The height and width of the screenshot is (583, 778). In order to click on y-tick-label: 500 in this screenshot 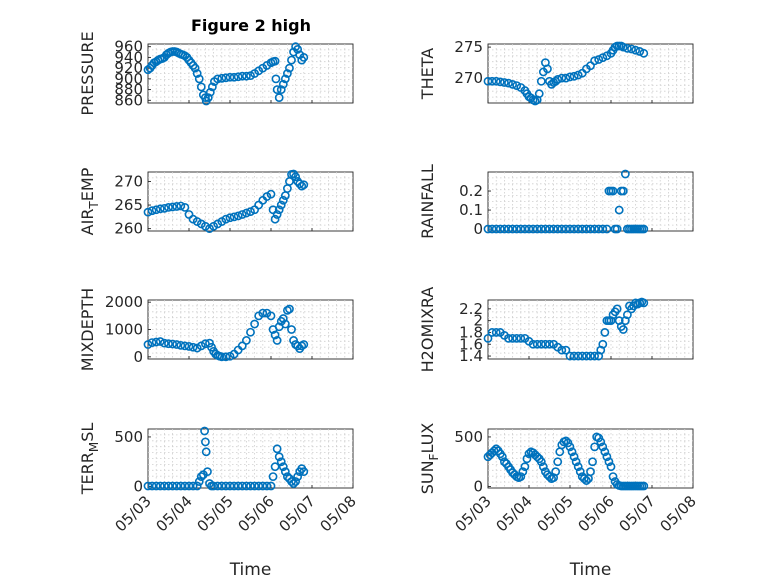, I will do `click(468, 437)`.